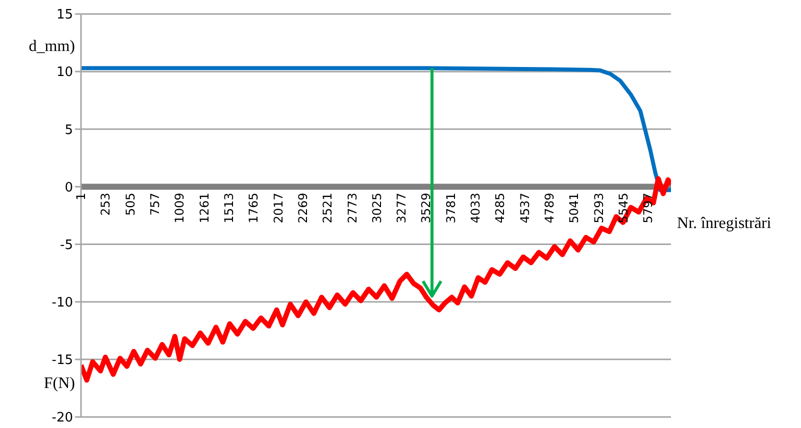 The width and height of the screenshot is (801, 428). Describe the element at coordinates (204, 208) in the screenshot. I see `x-tick-label: 1261` at that location.